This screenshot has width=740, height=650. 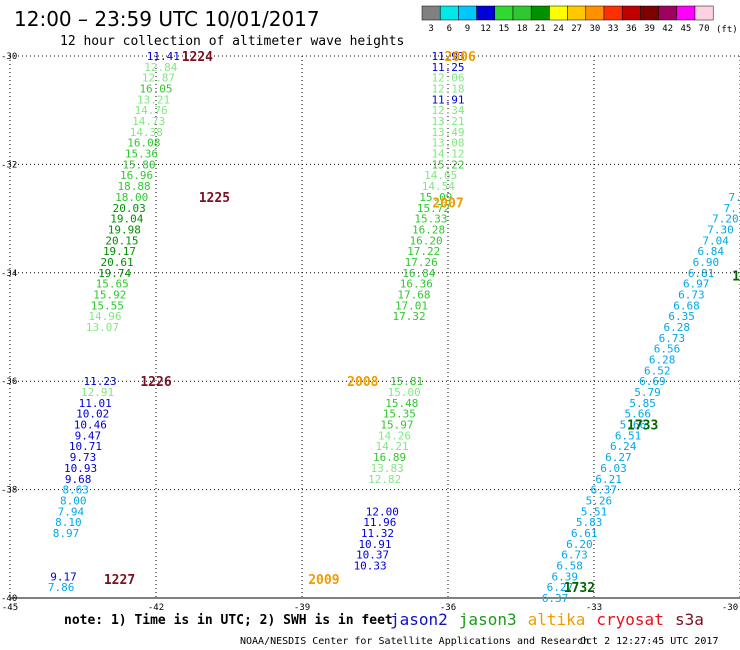 What do you see at coordinates (75, 490) in the screenshot?
I see `wave-height-value: 8.63` at bounding box center [75, 490].